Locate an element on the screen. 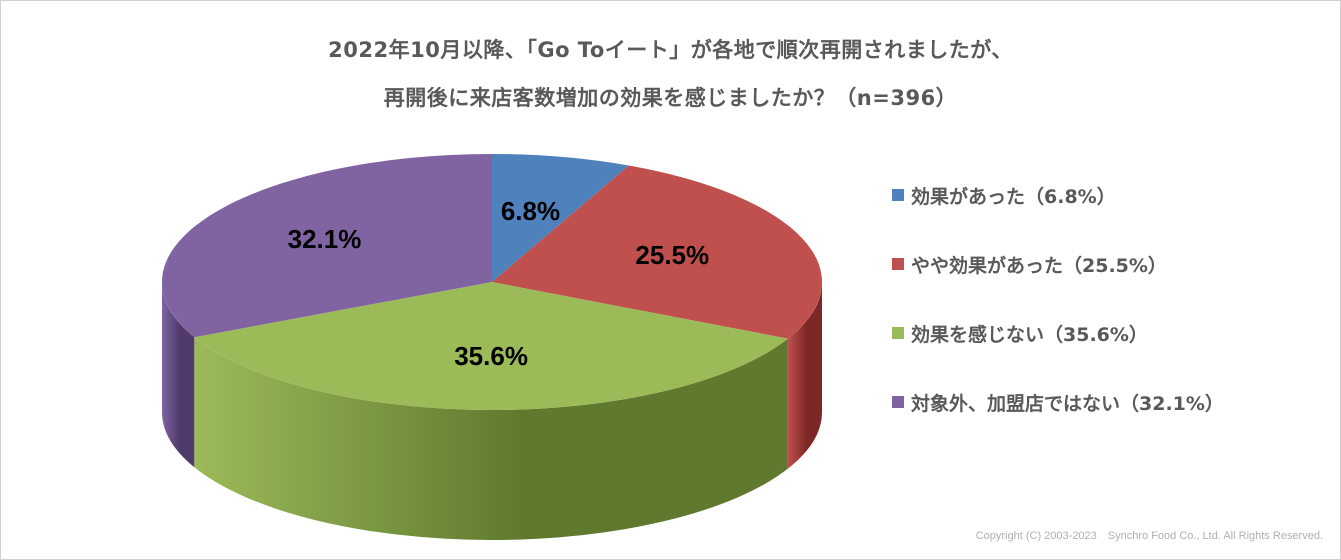  data-label-4: 32.1% is located at coordinates (325, 239).